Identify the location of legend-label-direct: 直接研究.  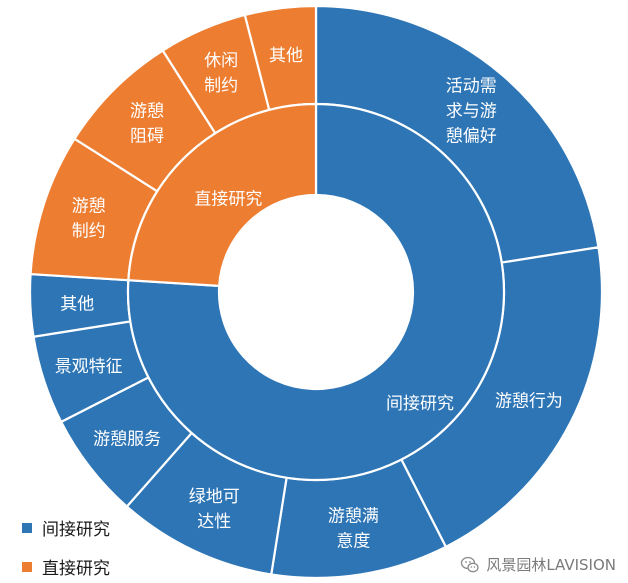
(76, 569).